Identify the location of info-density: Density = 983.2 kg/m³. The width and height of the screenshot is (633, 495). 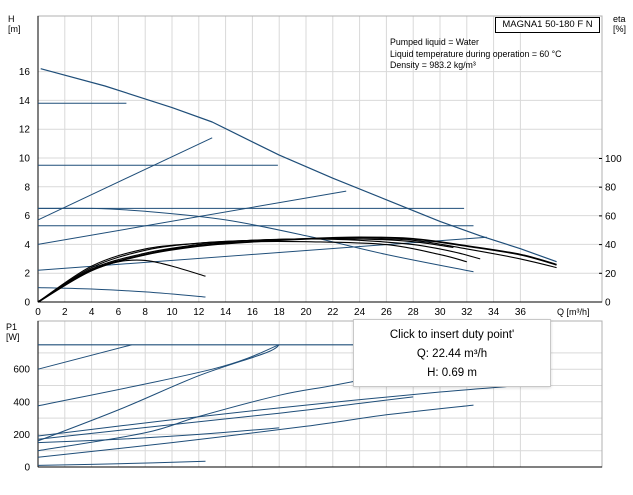
(433, 65).